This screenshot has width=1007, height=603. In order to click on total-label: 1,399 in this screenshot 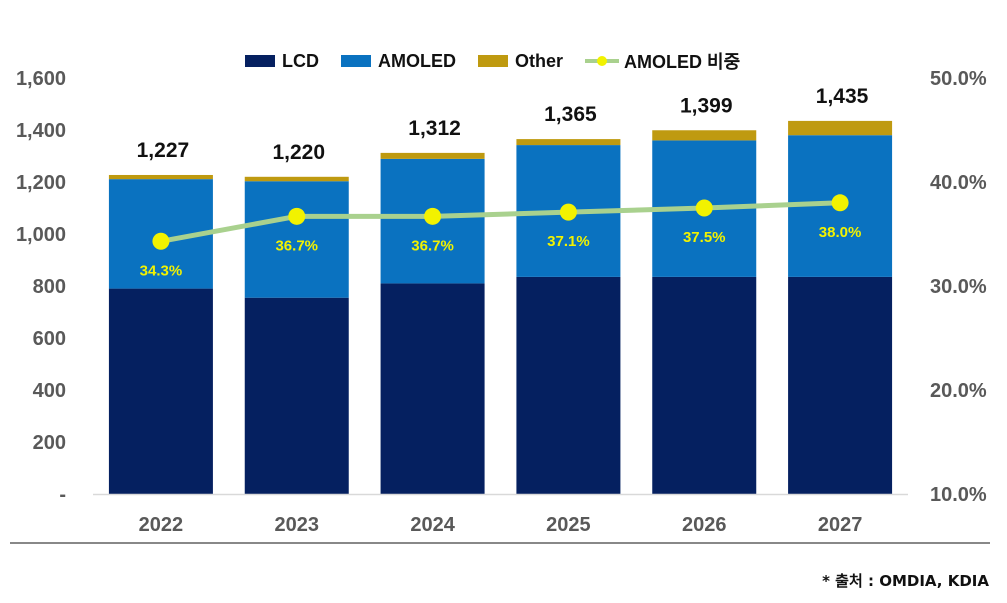, I will do `click(706, 105)`.